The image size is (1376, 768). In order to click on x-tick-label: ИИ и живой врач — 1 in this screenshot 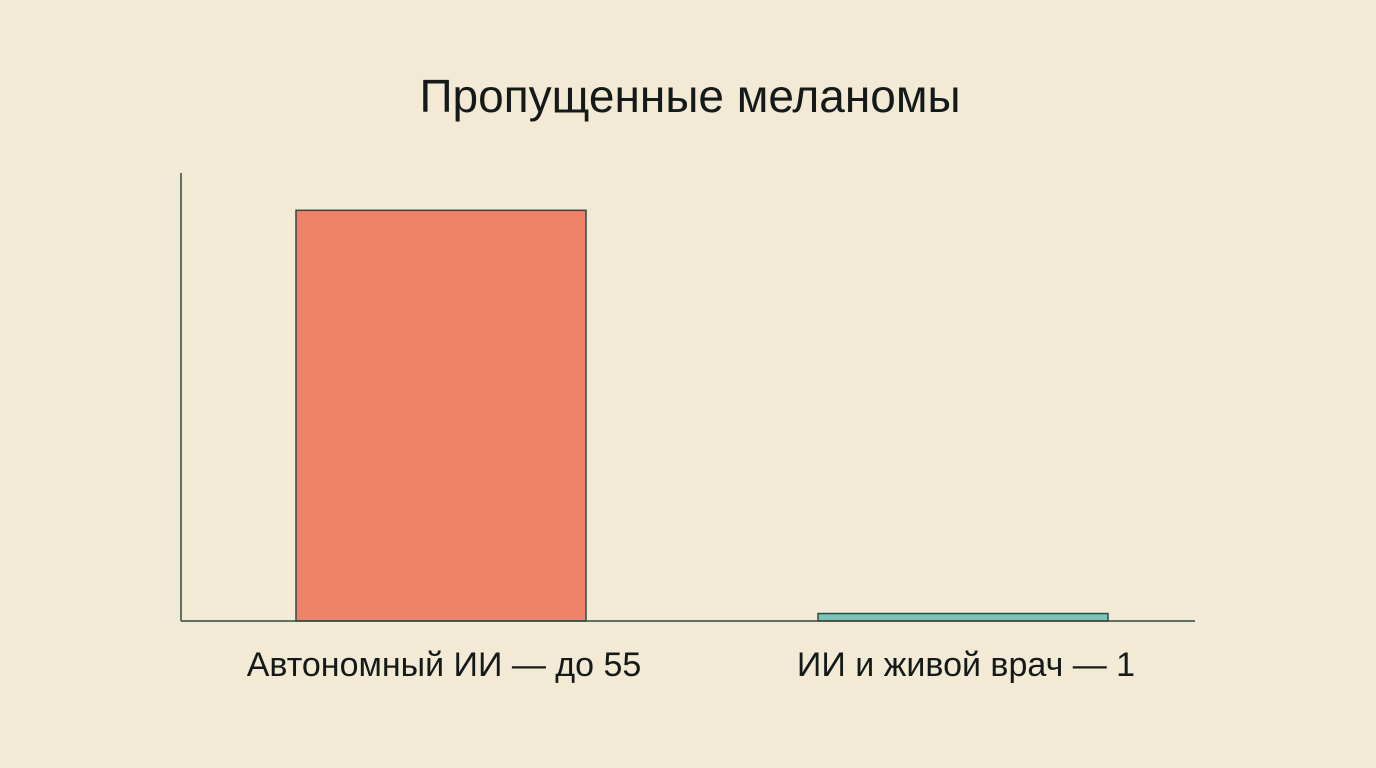, I will do `click(966, 665)`.